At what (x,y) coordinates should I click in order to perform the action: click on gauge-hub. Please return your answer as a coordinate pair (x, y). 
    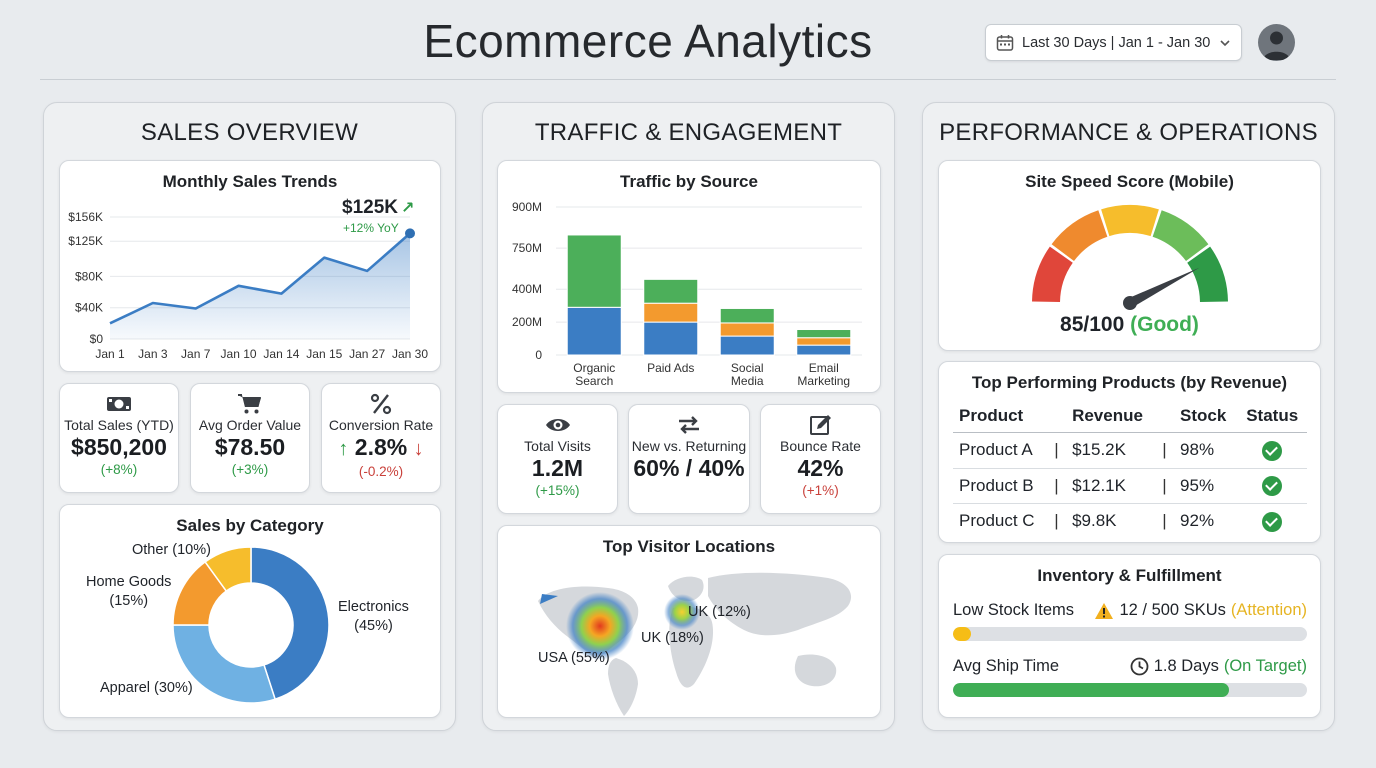
    Looking at the image, I should click on (1130, 303).